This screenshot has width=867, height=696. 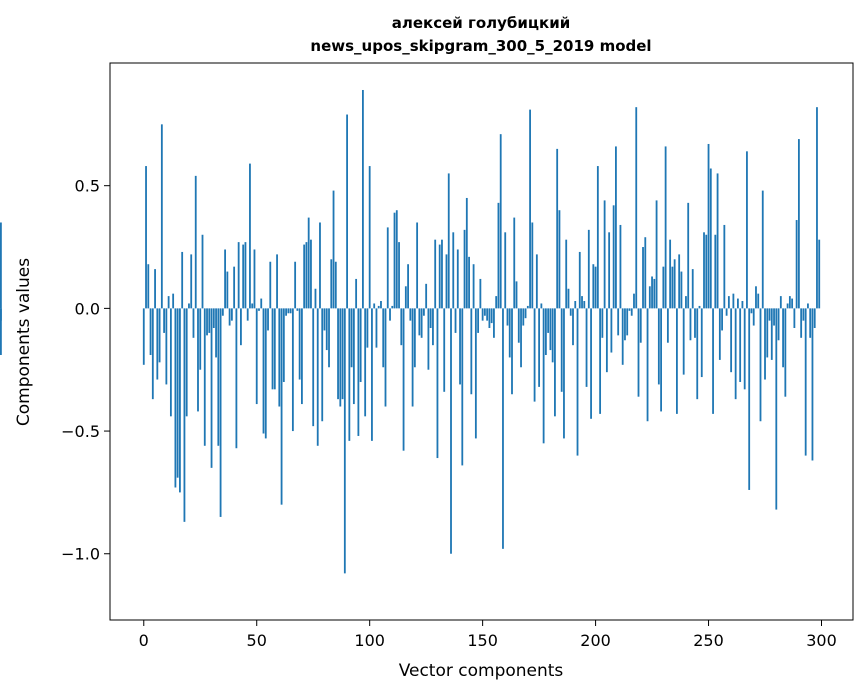 I want to click on y-tick-label: −0.5, so click(x=80, y=431).